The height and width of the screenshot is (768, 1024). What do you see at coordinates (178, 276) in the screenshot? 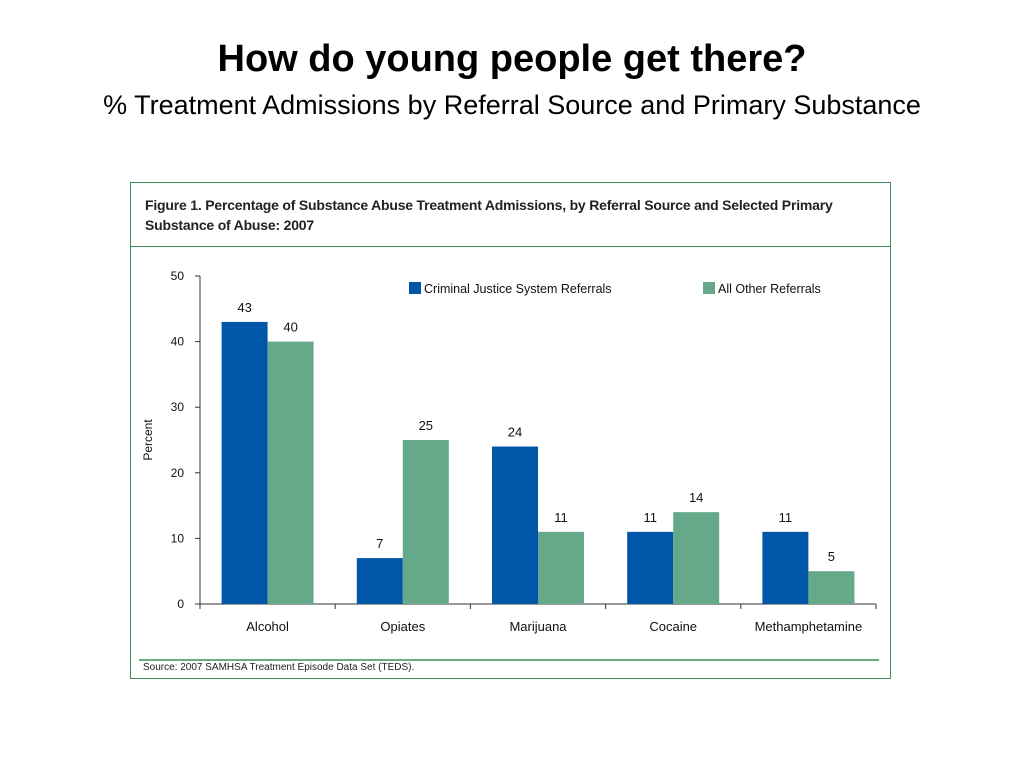
I see `y-tick-label: 50` at bounding box center [178, 276].